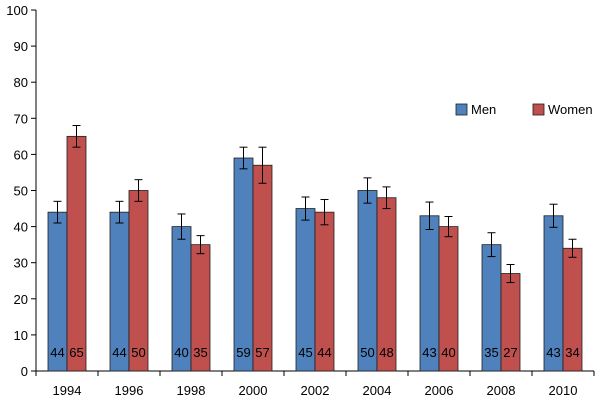 The width and height of the screenshot is (600, 402). What do you see at coordinates (191, 390) in the screenshot?
I see `x-tick-label: 1998` at bounding box center [191, 390].